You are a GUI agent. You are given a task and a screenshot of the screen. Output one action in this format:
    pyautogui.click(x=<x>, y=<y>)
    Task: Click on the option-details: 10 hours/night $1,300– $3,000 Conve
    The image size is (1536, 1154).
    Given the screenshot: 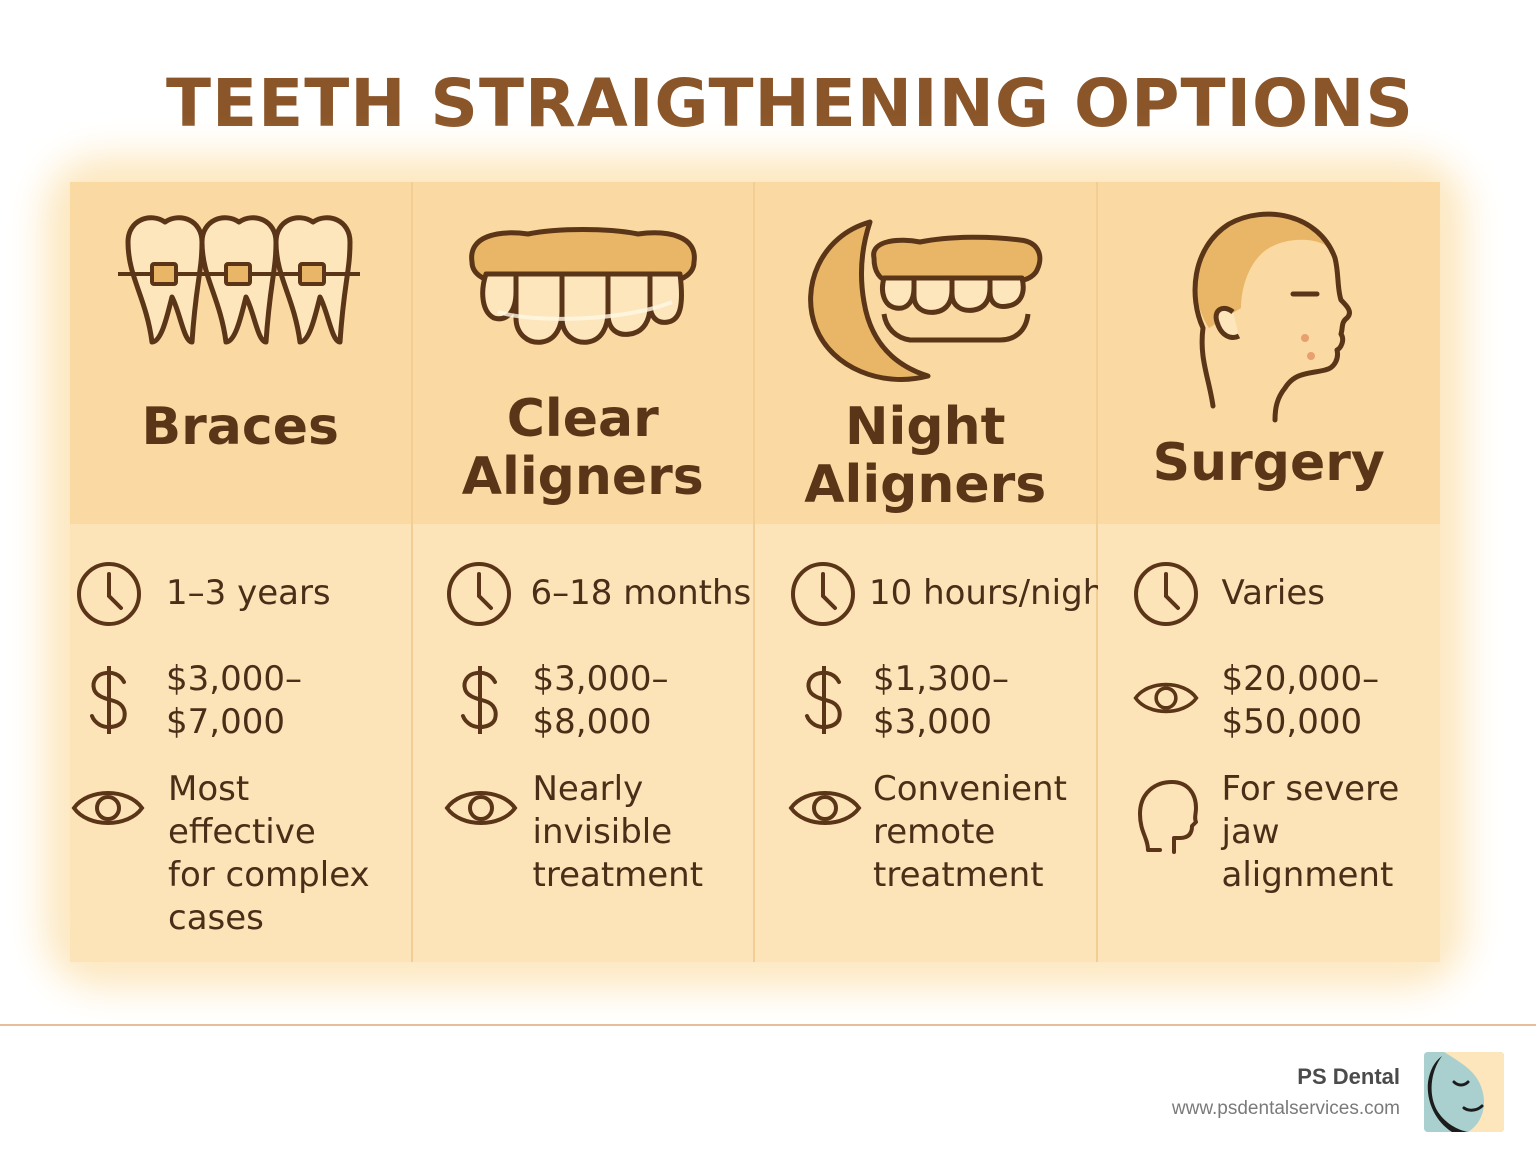 What is the action you would take?
    pyautogui.click(x=936, y=743)
    